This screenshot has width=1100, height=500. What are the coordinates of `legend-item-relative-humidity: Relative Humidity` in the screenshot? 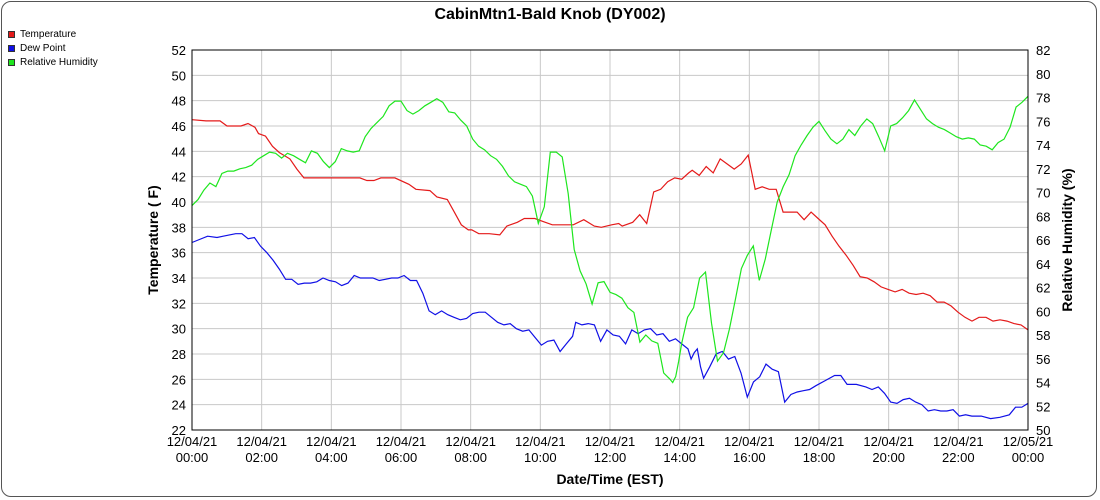 It's located at (53, 62).